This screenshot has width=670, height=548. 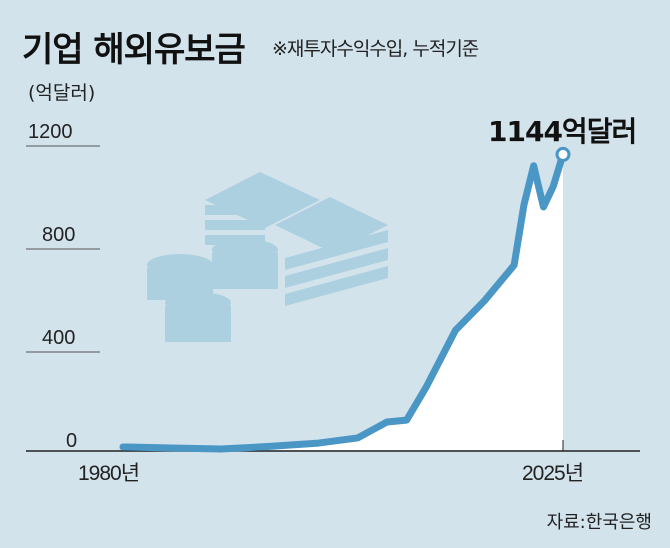 I want to click on x-tick-label: 1980년, so click(x=108, y=473).